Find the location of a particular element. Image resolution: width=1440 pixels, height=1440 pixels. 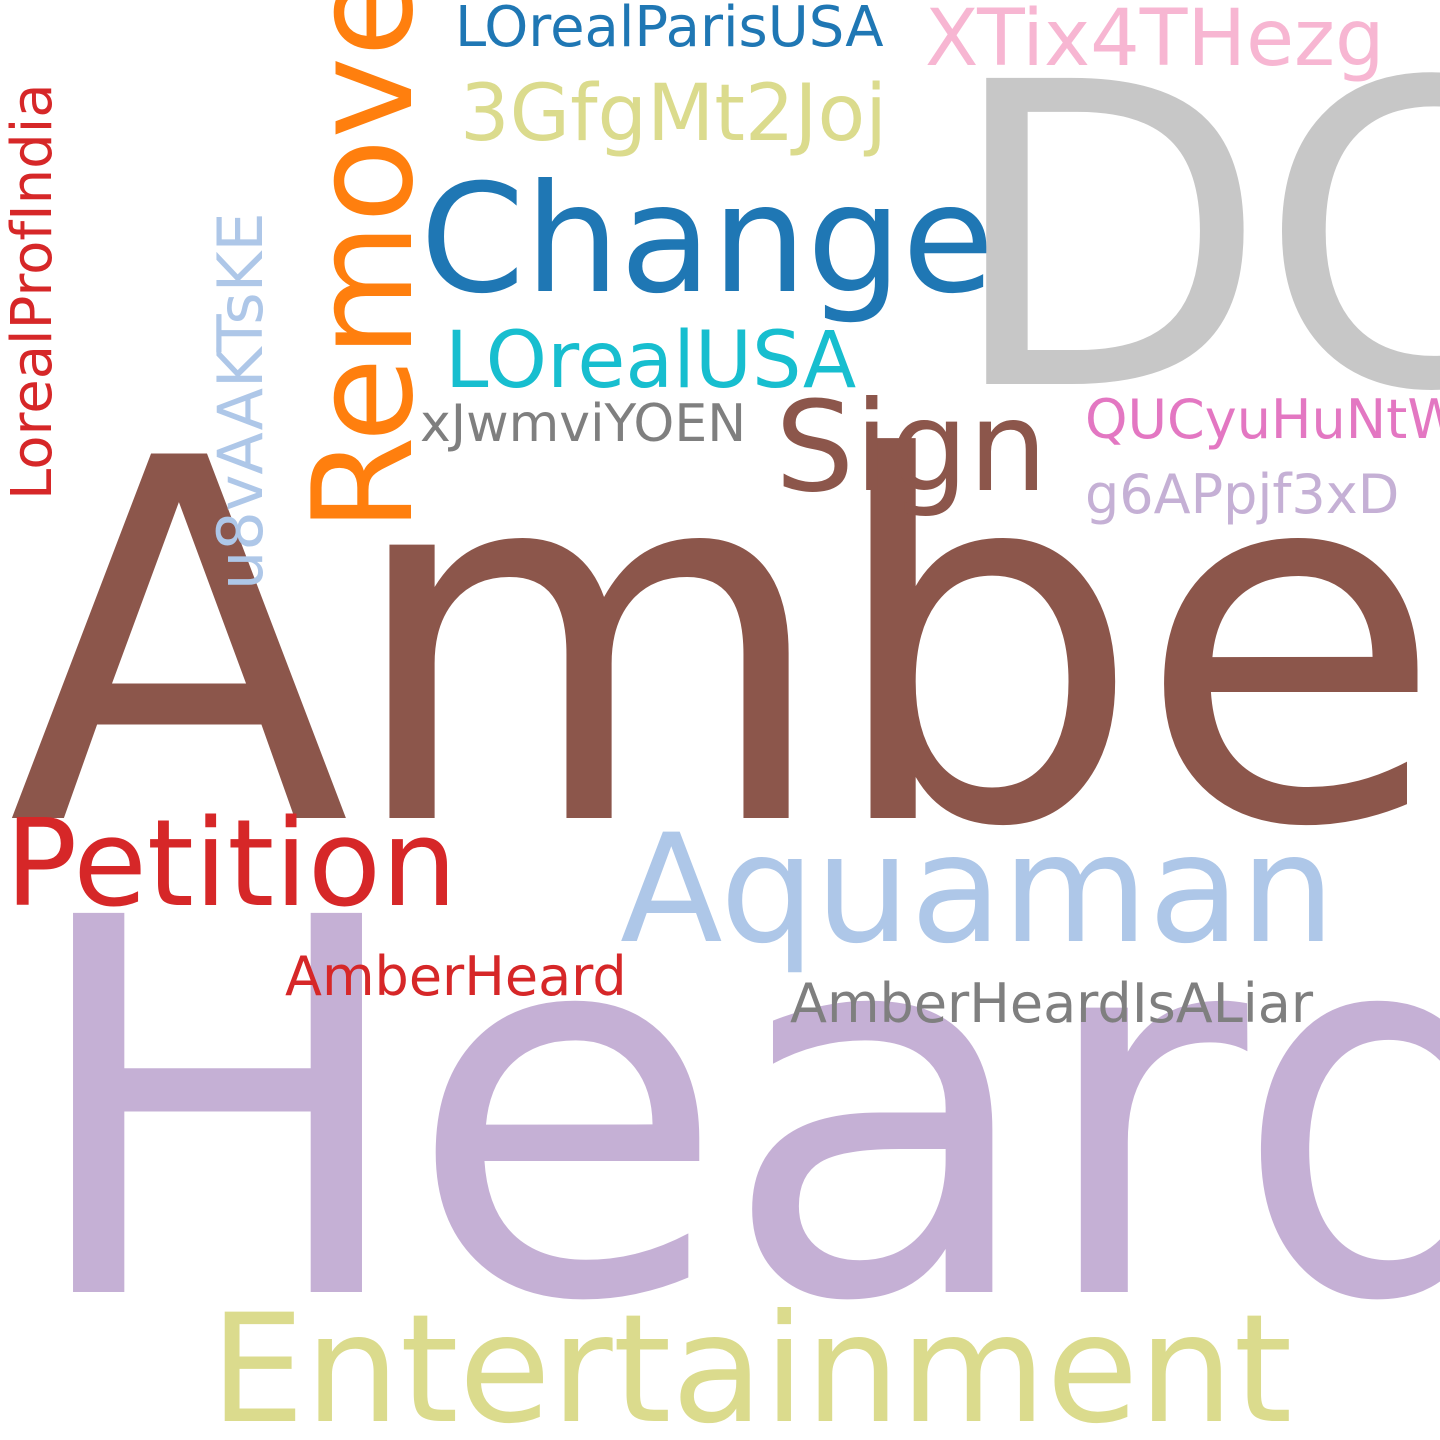

word-dc: DC is located at coordinates (1192, 242).